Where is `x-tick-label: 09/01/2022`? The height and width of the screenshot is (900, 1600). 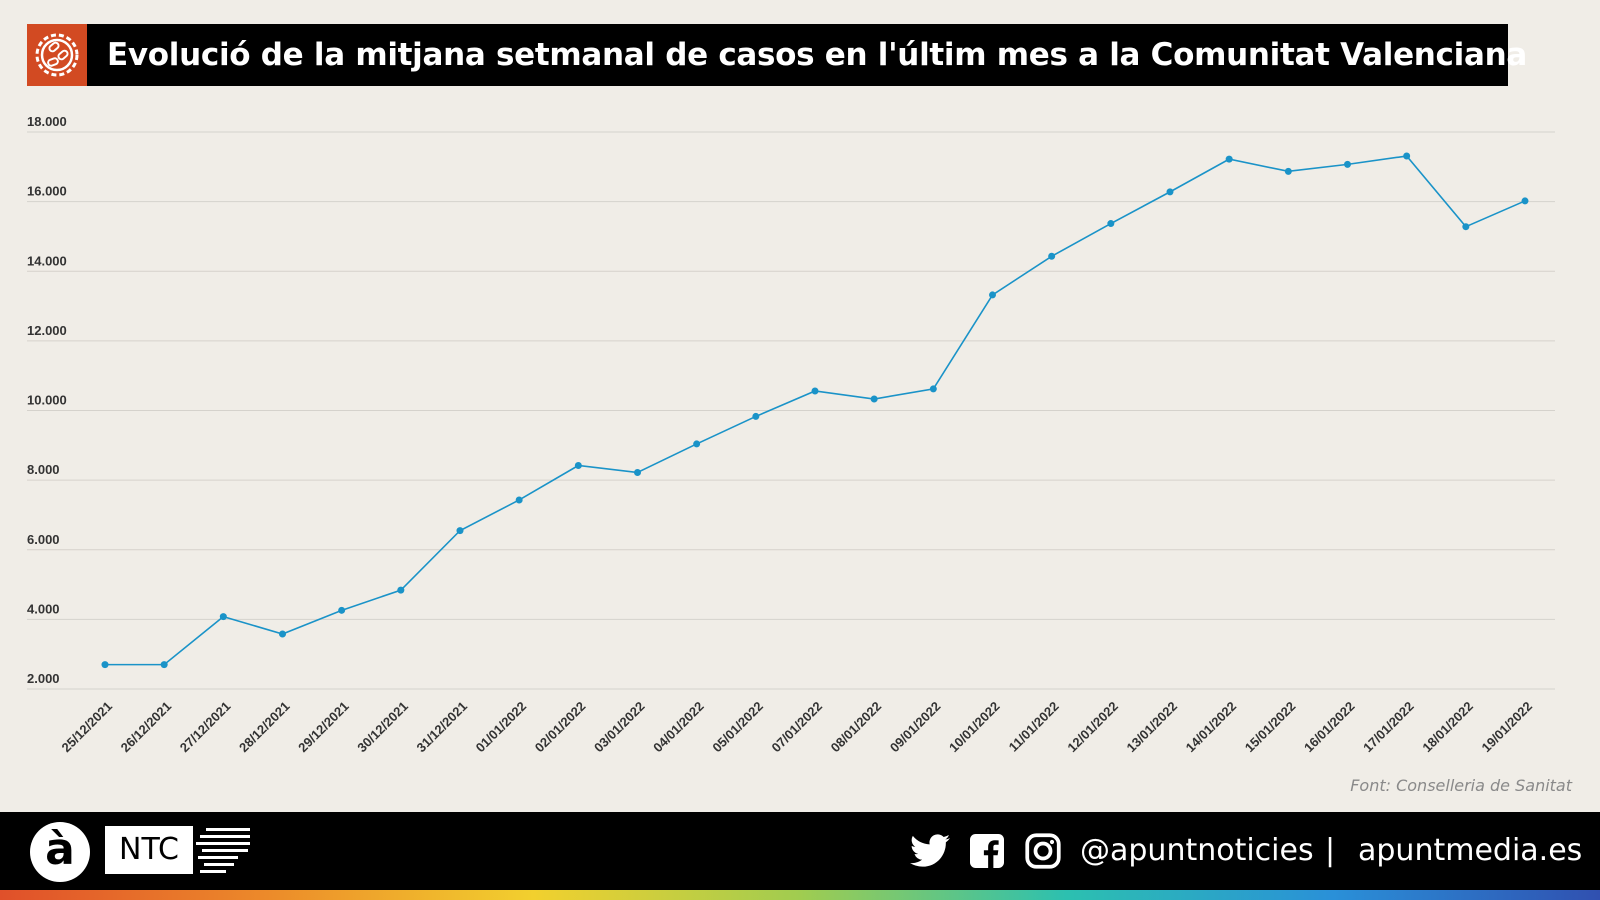
x-tick-label: 09/01/2022 is located at coordinates (915, 727).